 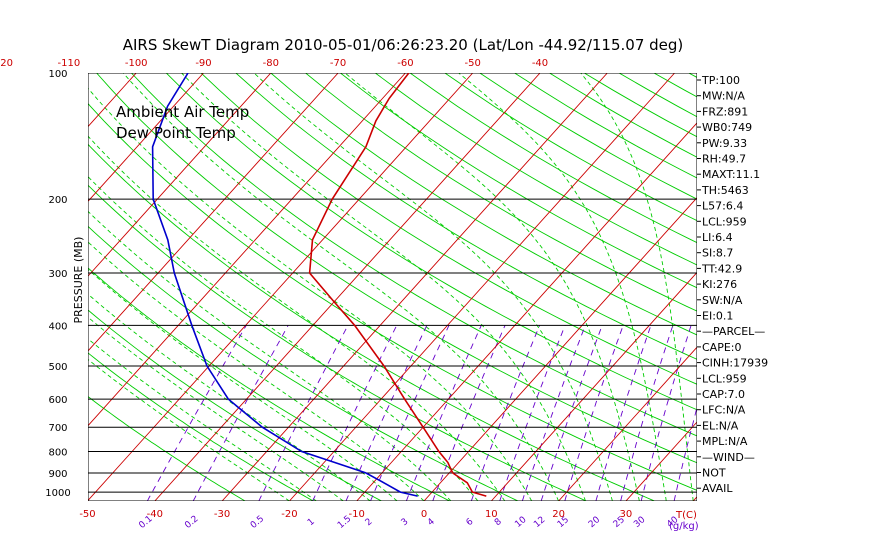 I want to click on index-label: CINH:17939, so click(x=735, y=363).